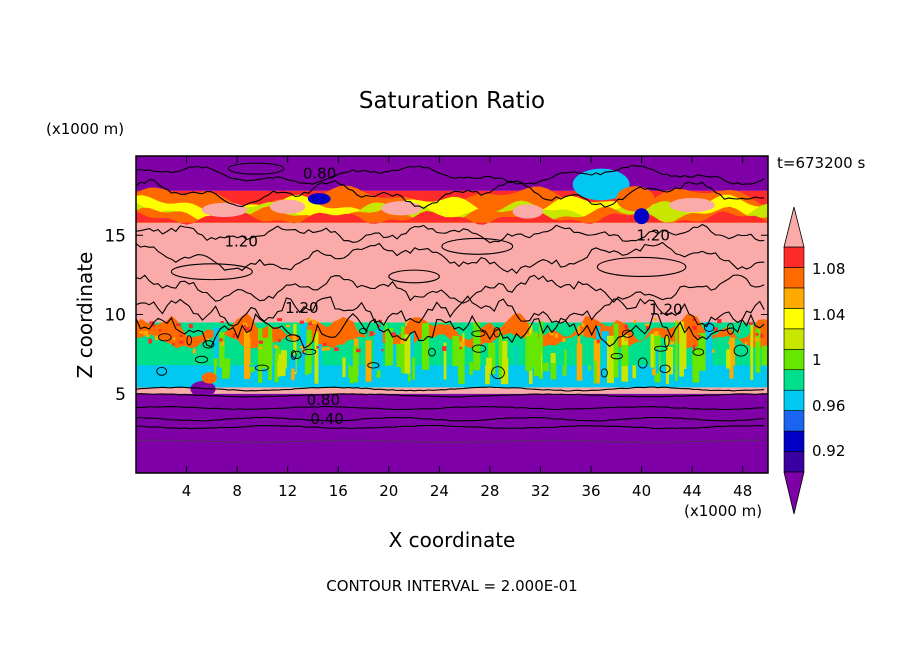 The height and width of the screenshot is (654, 904). What do you see at coordinates (450, 175) in the screenshot?
I see `contour-0.80-upper` at bounding box center [450, 175].